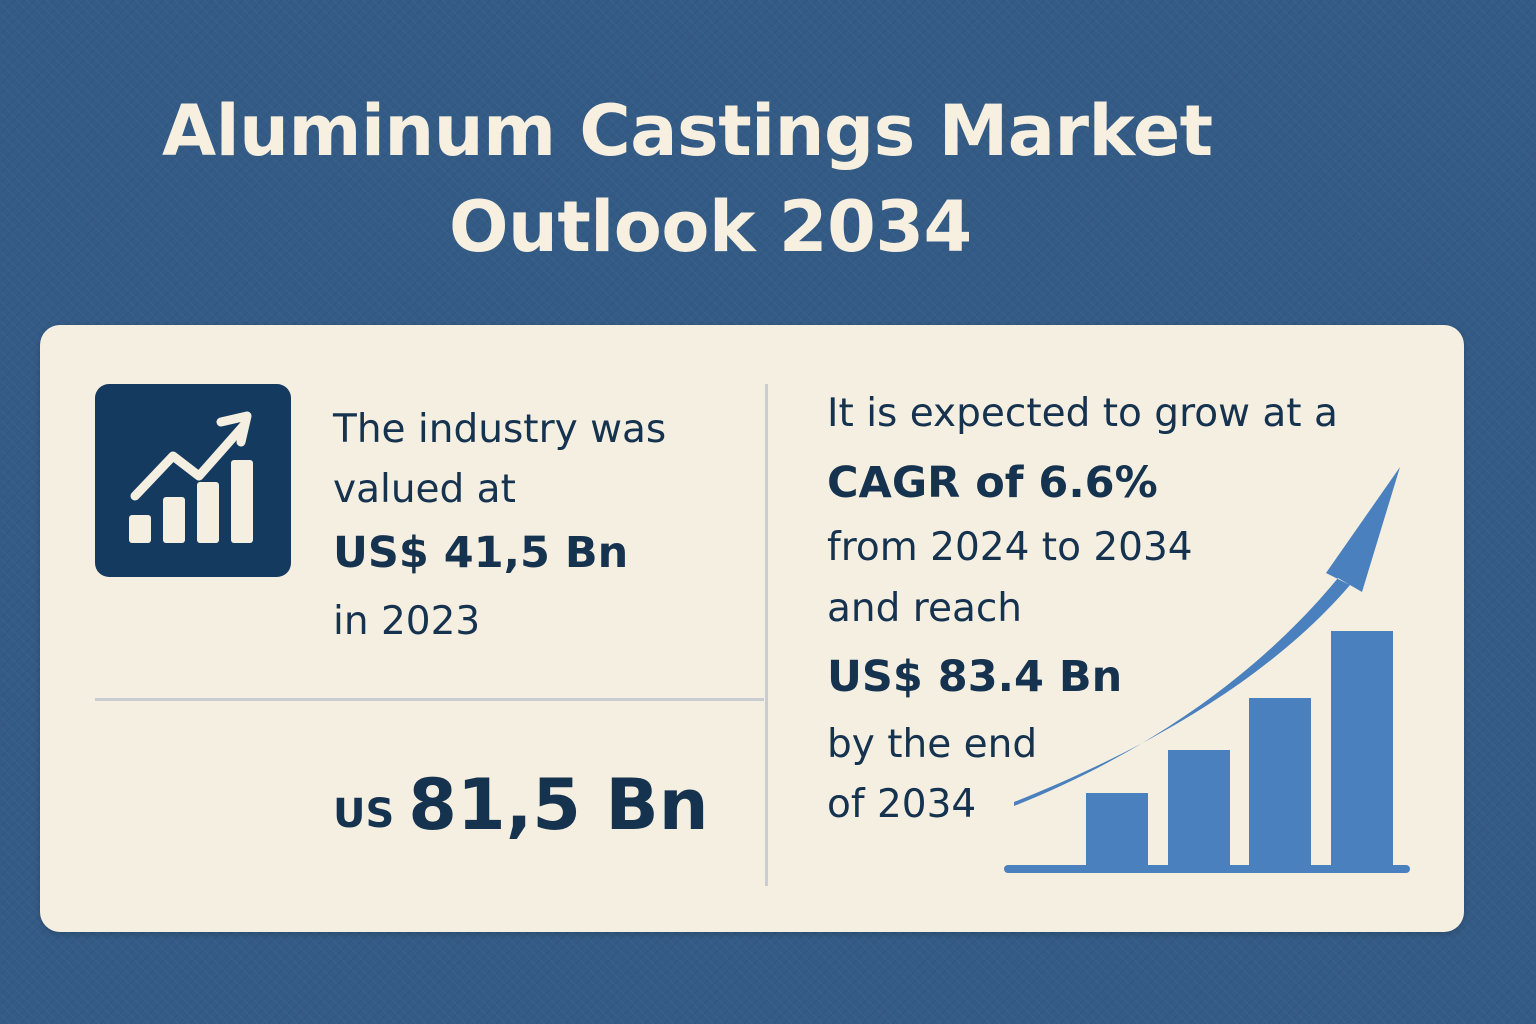 Image resolution: width=1536 pixels, height=1024 pixels. What do you see at coordinates (193, 480) in the screenshot?
I see `growth-chart-icon` at bounding box center [193, 480].